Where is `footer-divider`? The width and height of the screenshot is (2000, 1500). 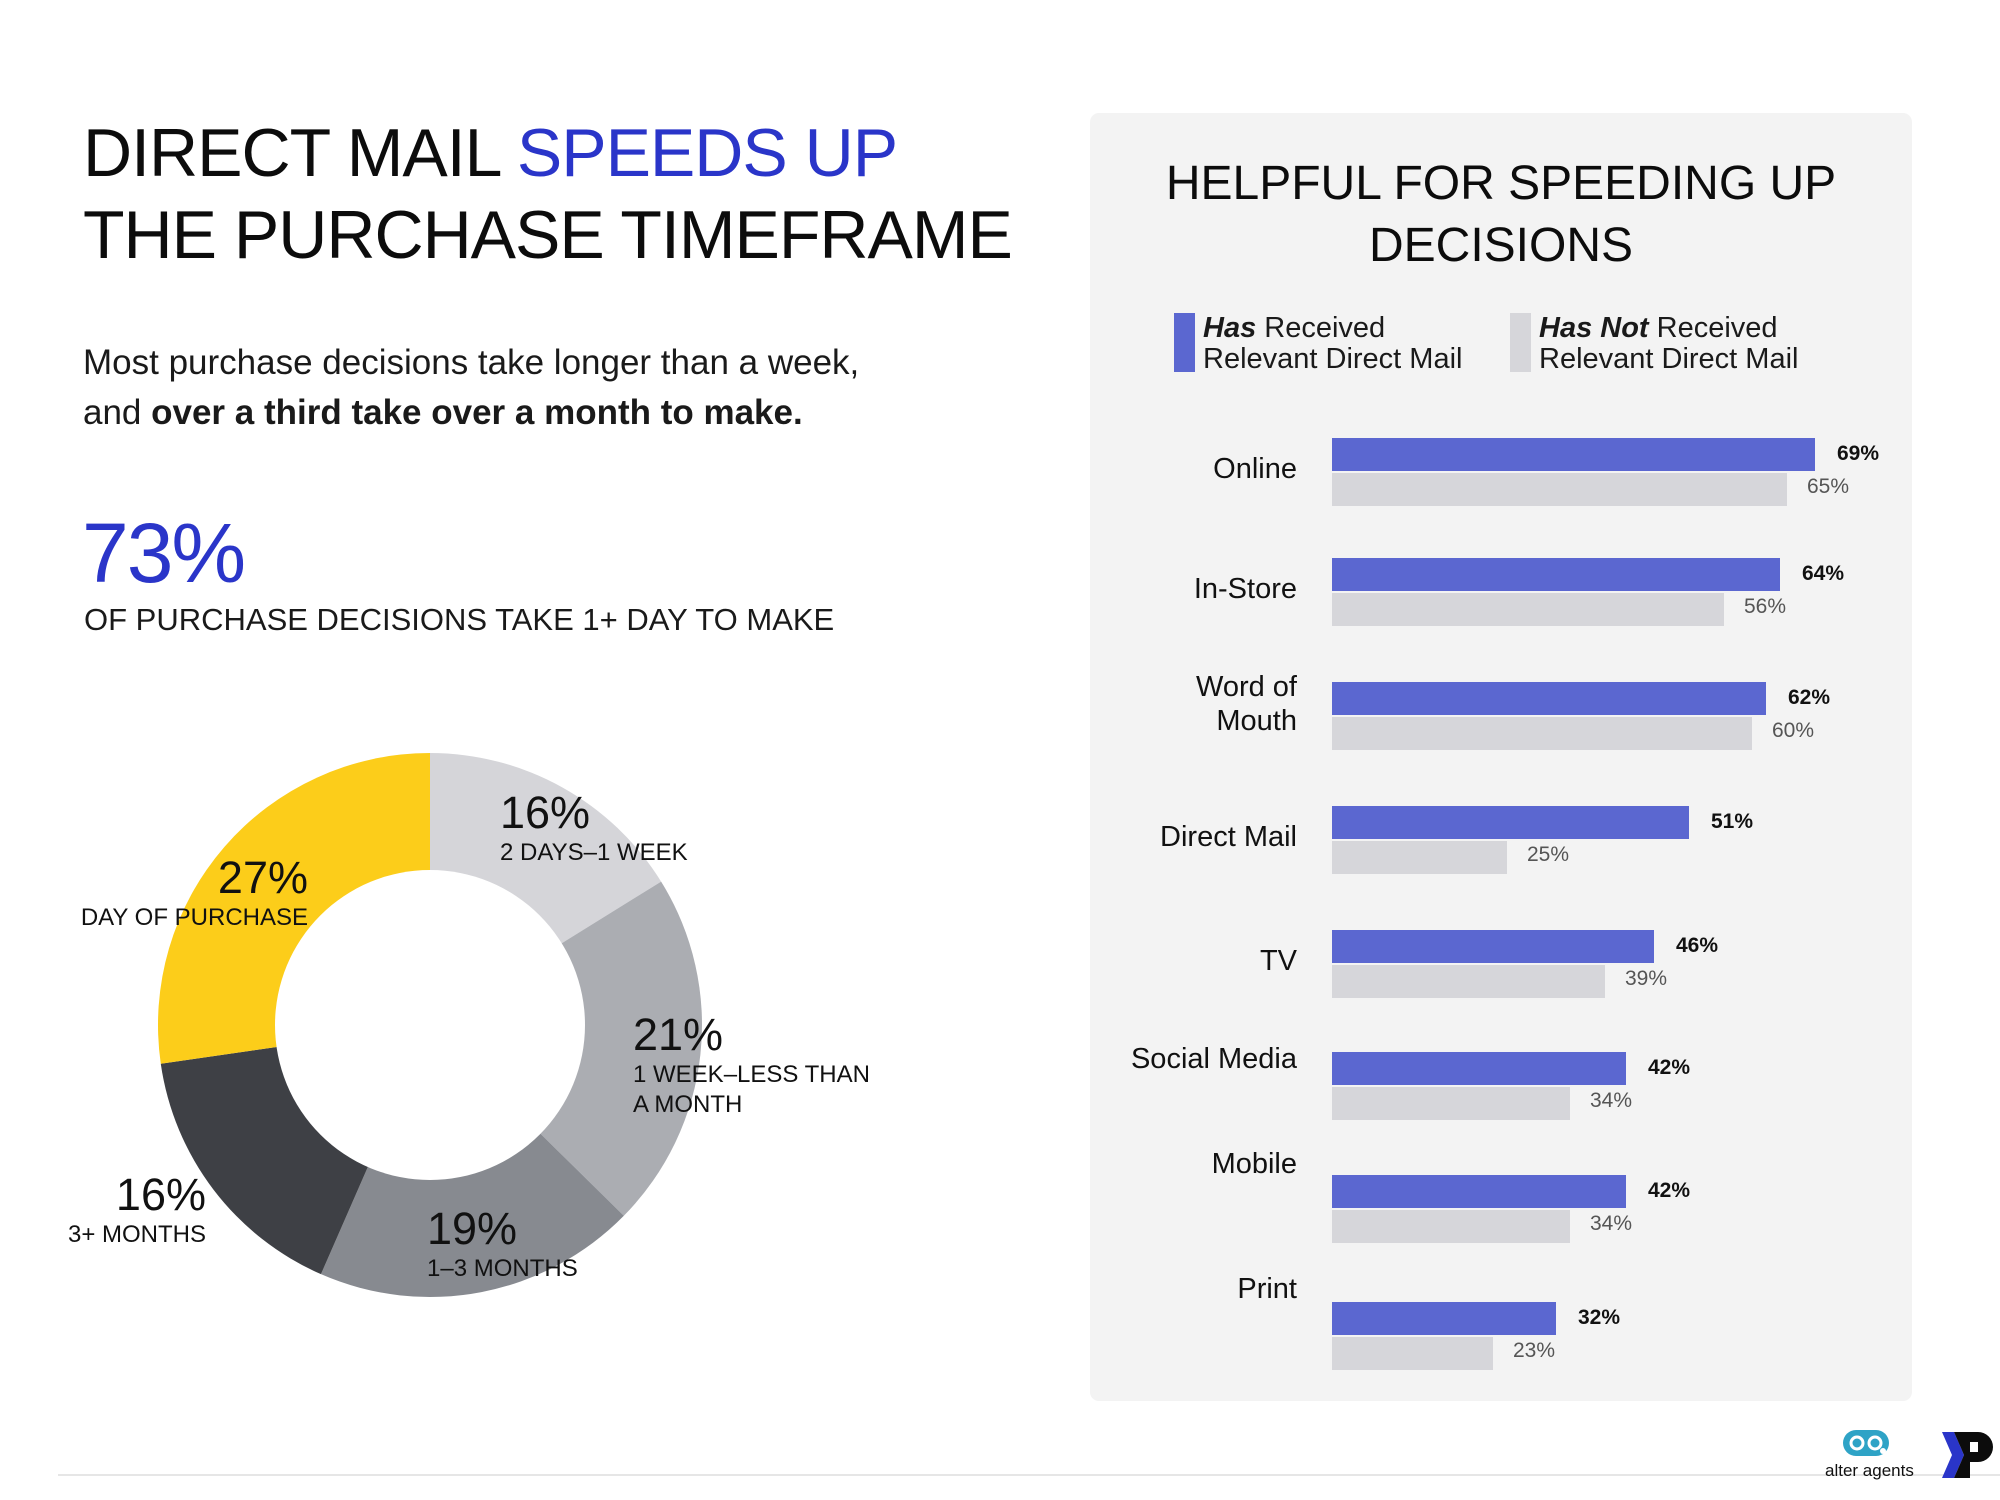
footer-divider is located at coordinates (1029, 1475).